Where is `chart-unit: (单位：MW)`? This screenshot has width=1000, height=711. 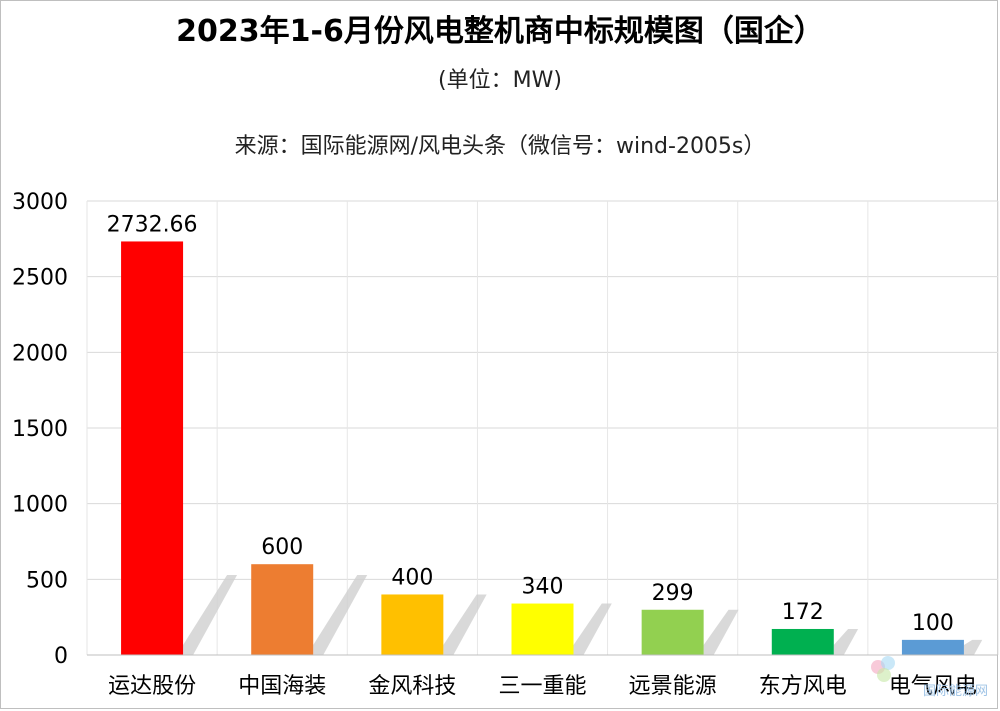
chart-unit: (单位：MW) is located at coordinates (500, 80).